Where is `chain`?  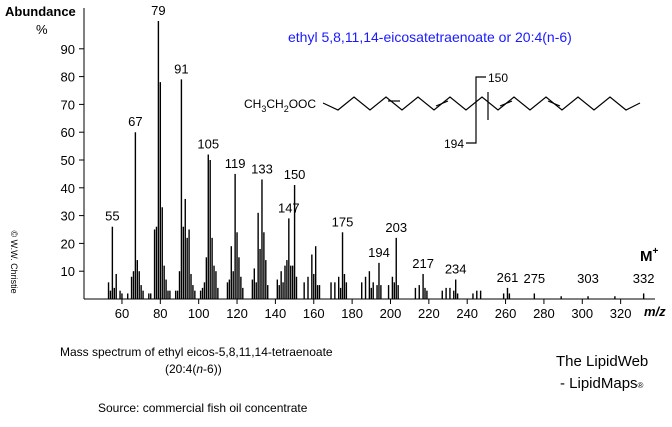 chain is located at coordinates (481, 110).